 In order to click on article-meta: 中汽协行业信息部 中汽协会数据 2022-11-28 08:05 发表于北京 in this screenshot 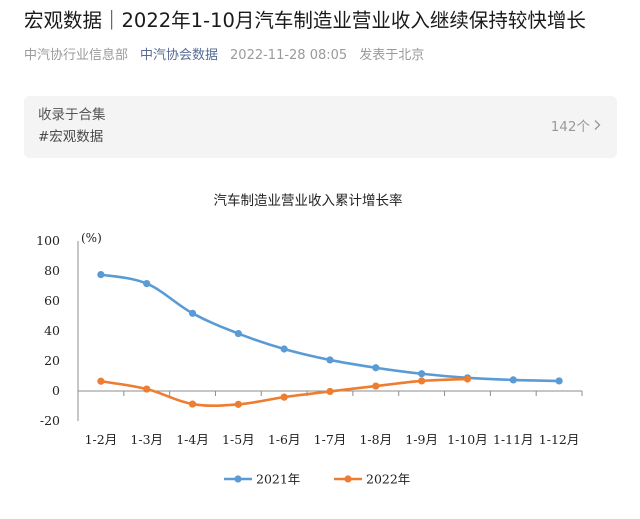, I will do `click(230, 56)`.